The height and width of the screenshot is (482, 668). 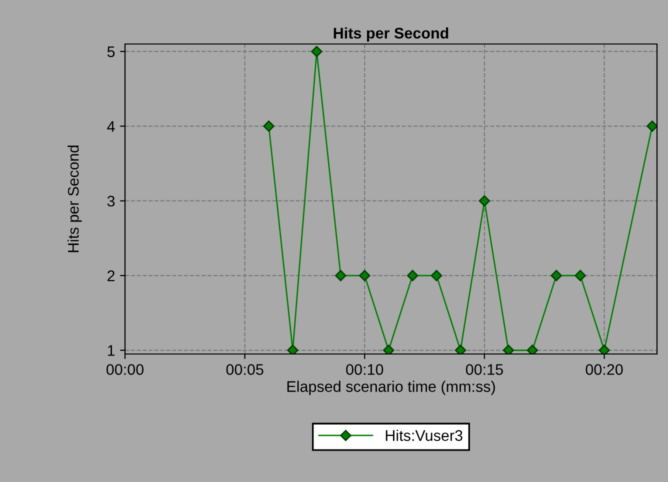 I want to click on y-tick-label: 1, so click(x=111, y=350).